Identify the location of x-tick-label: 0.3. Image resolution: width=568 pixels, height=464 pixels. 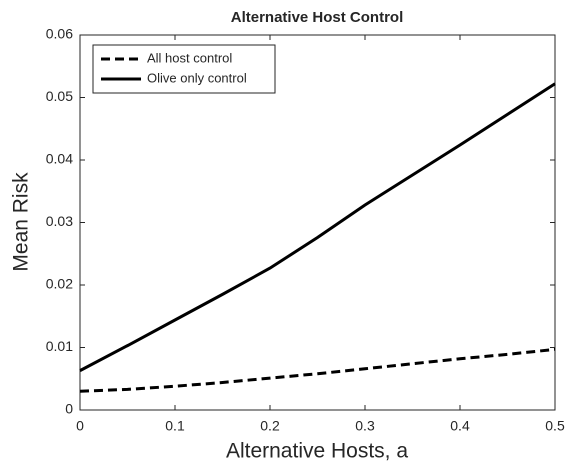
(365, 426).